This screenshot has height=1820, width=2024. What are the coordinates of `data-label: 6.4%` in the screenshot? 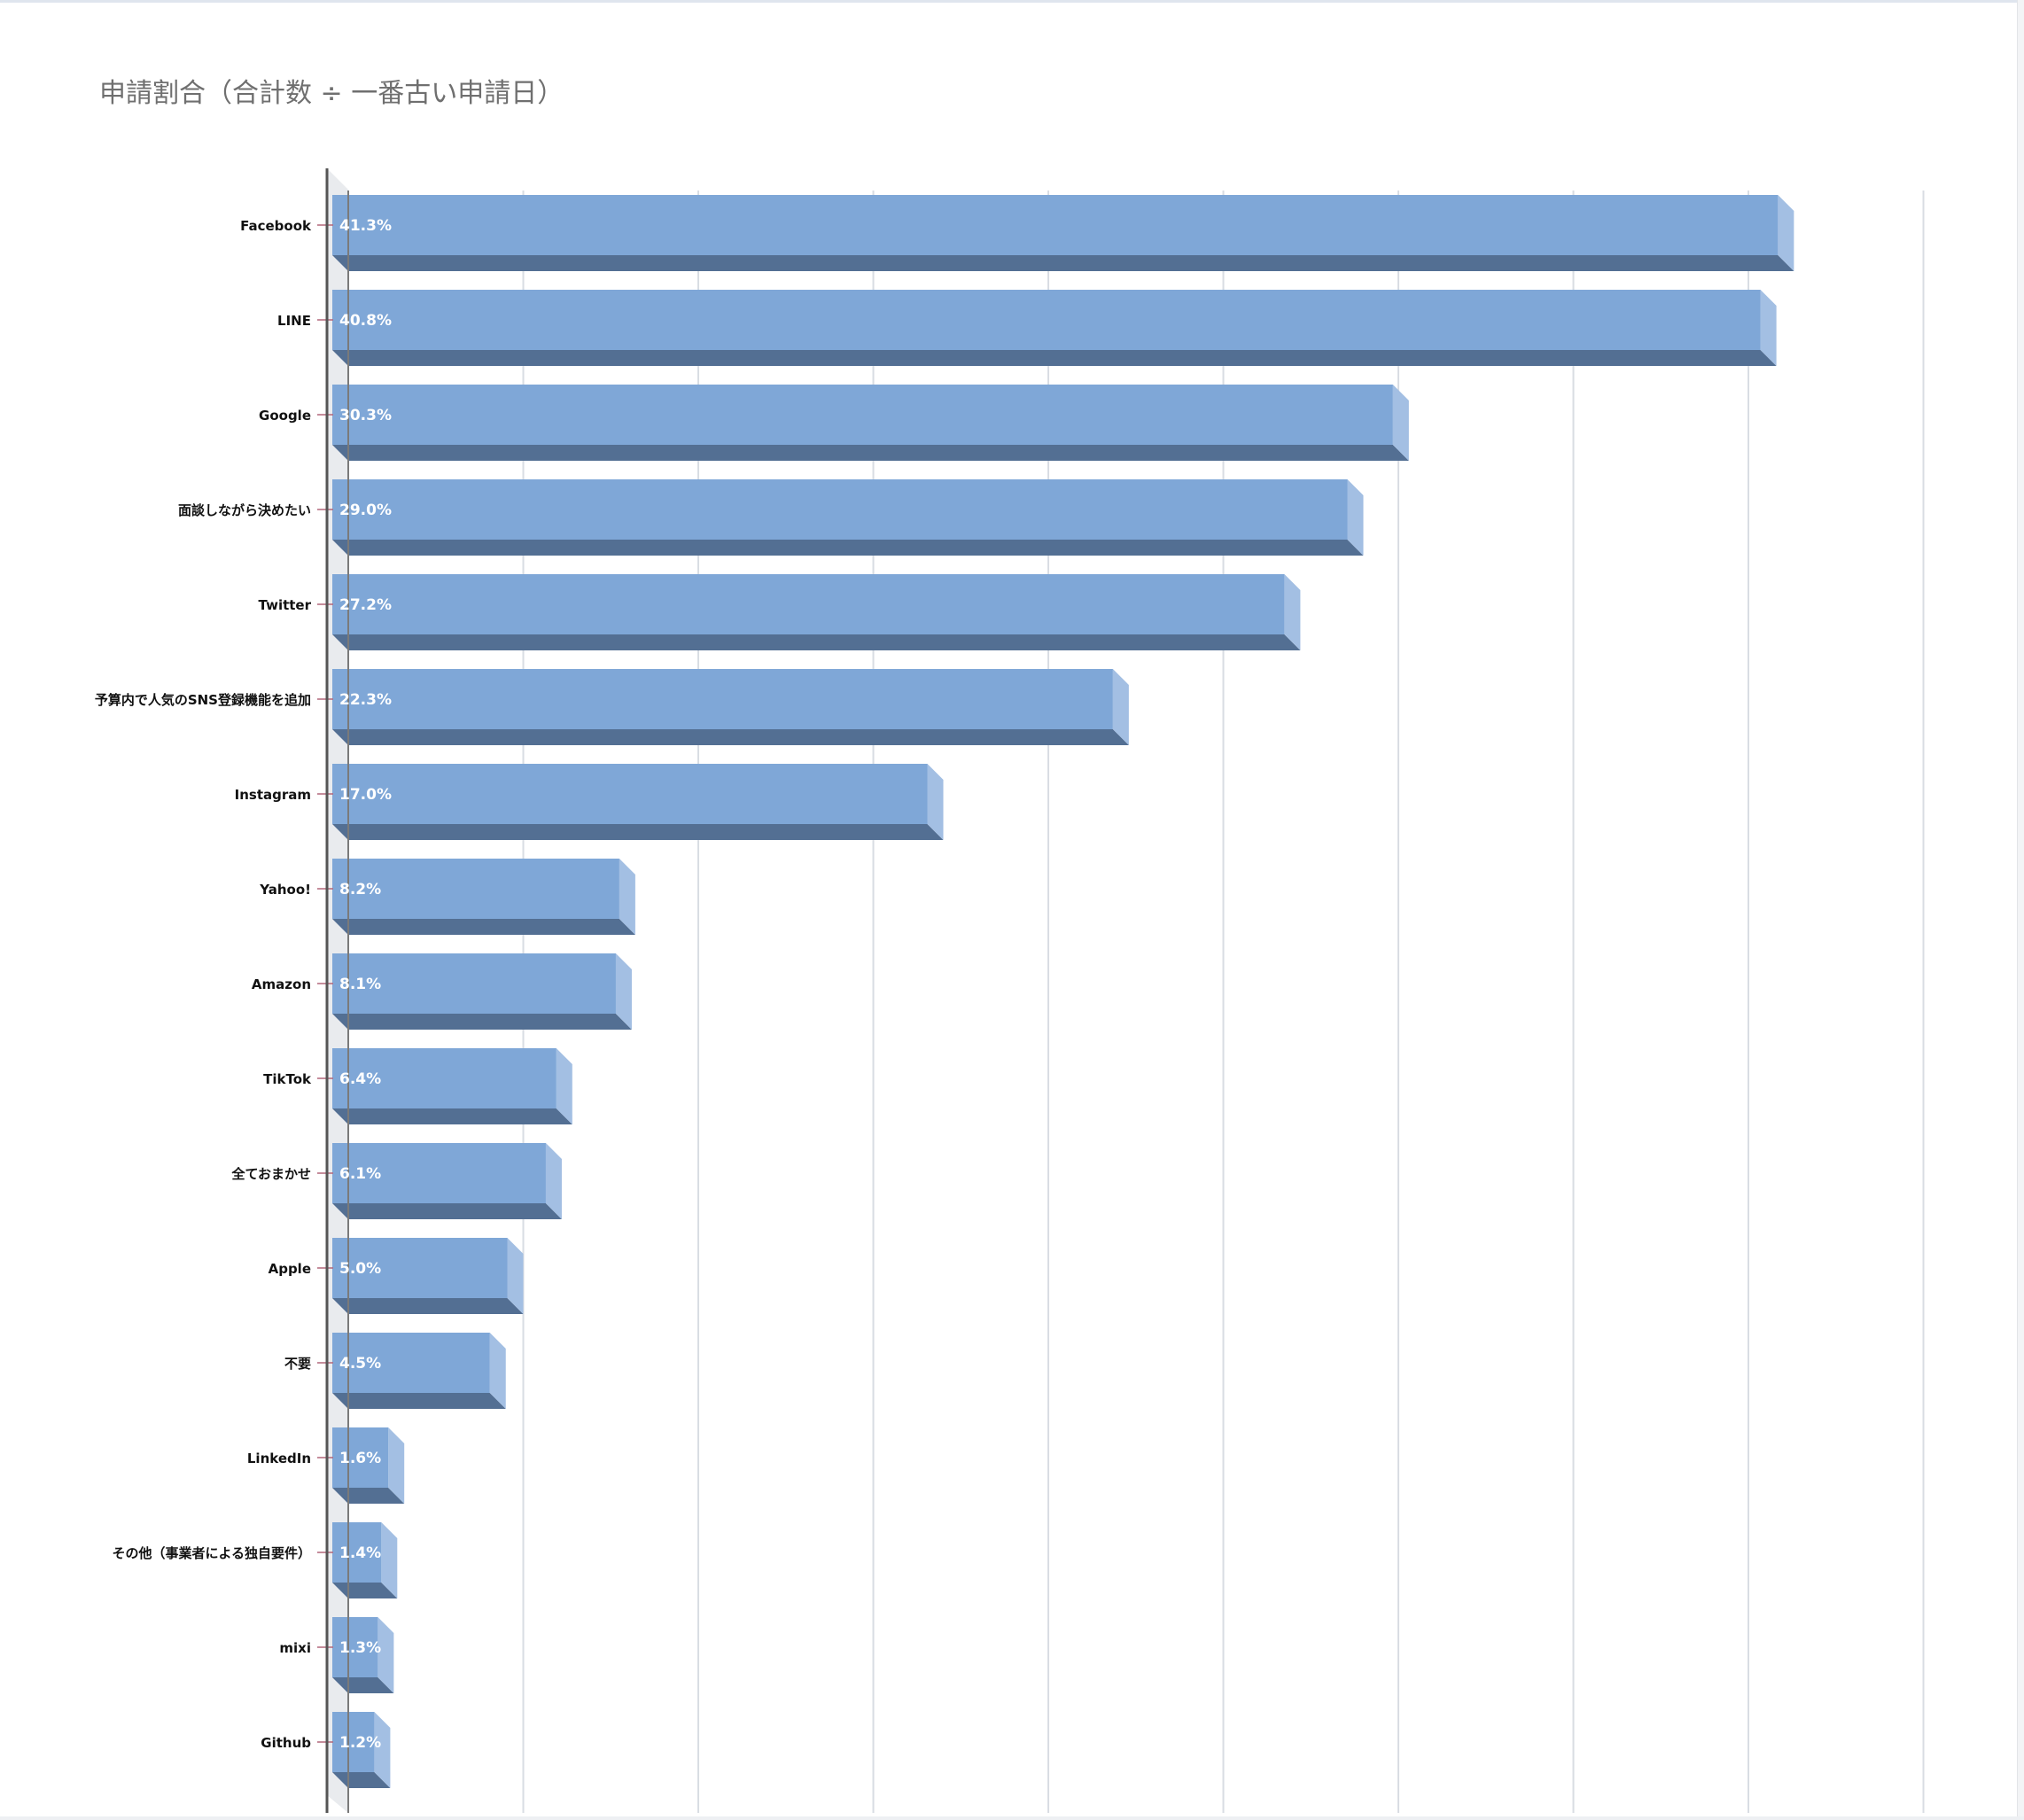 It's located at (360, 1079).